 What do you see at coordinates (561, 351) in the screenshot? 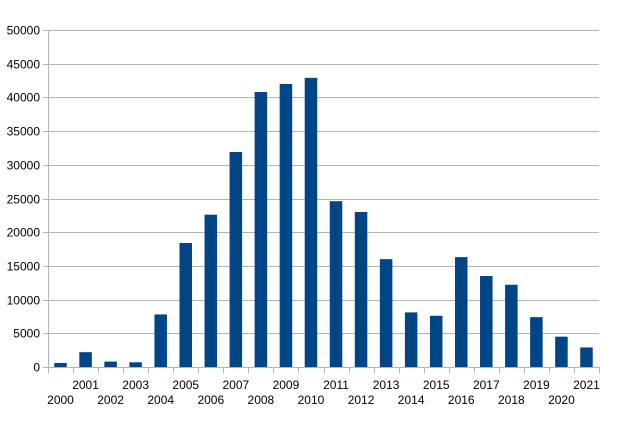
I see `bar-2020` at bounding box center [561, 351].